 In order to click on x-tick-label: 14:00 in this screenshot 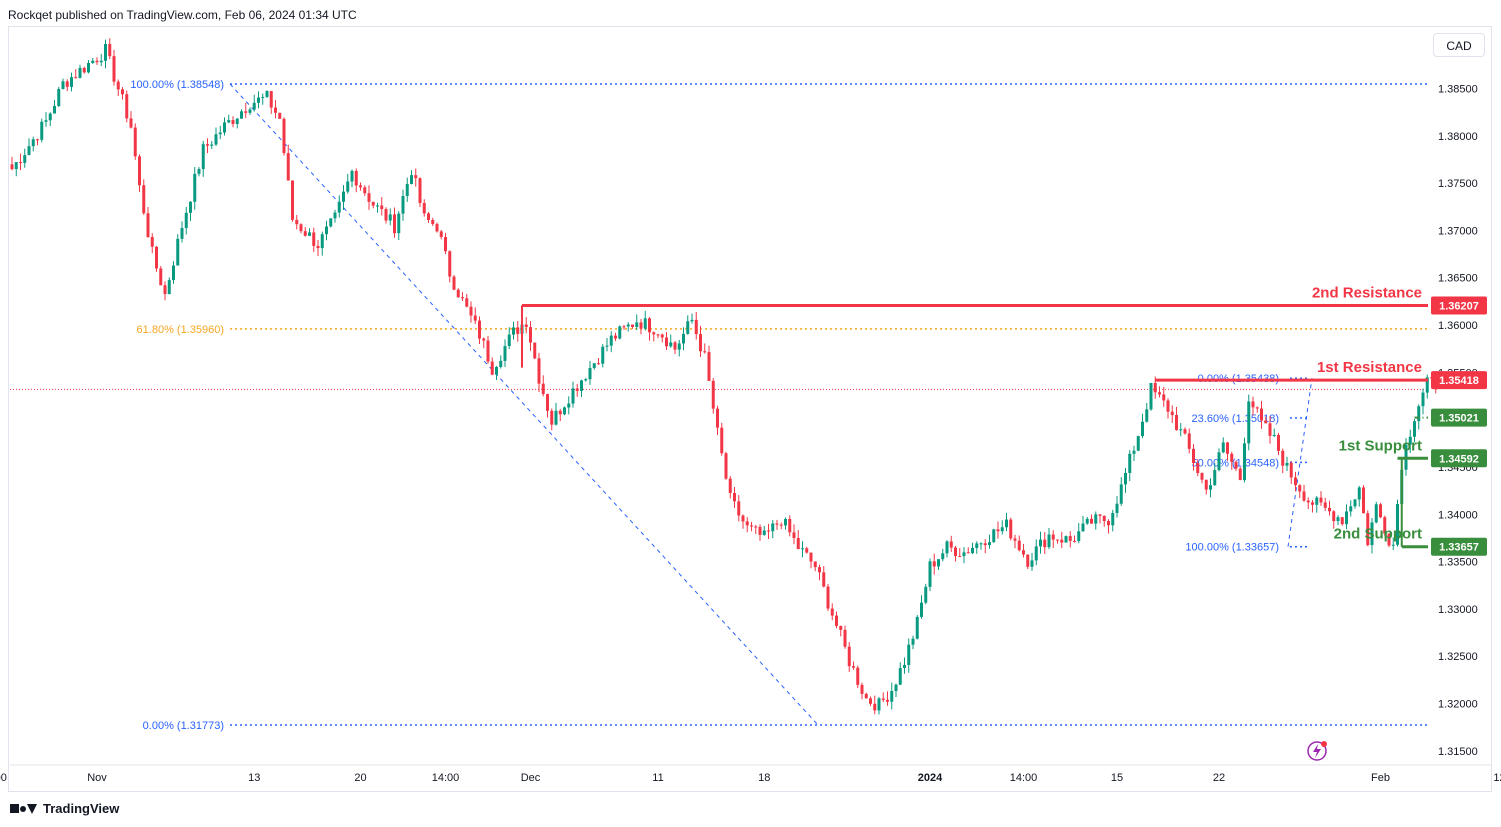, I will do `click(446, 778)`.